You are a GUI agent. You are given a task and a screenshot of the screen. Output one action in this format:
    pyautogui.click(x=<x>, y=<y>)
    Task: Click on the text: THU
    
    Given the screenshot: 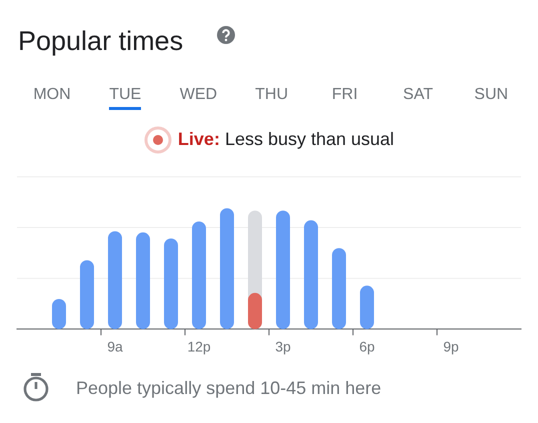 What is the action you would take?
    pyautogui.click(x=271, y=95)
    